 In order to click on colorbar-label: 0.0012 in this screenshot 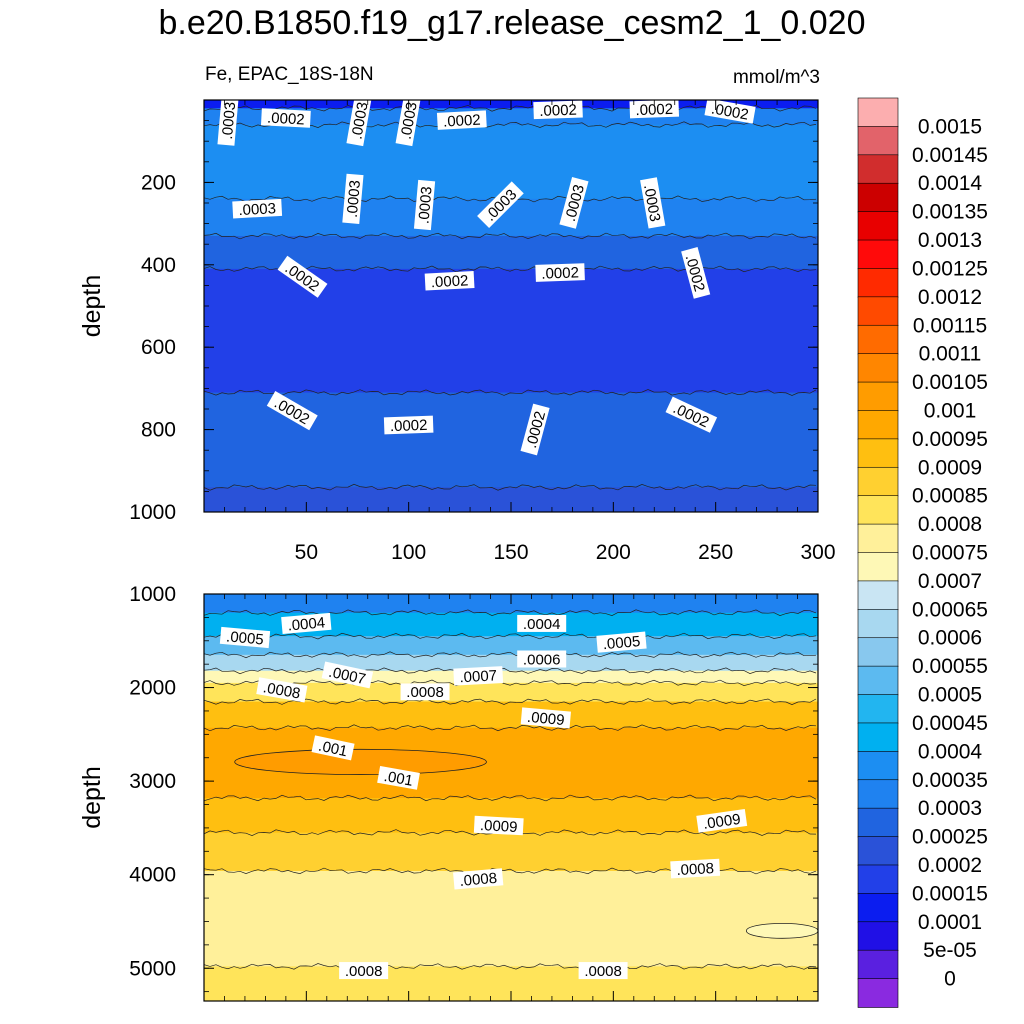, I will do `click(950, 297)`.